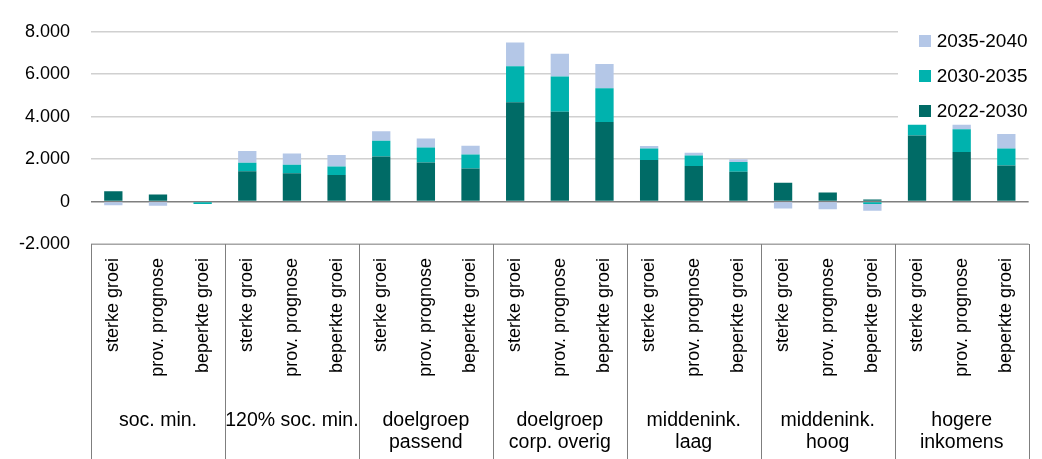  What do you see at coordinates (47, 115) in the screenshot?
I see `y-tick-label: 4.000` at bounding box center [47, 115].